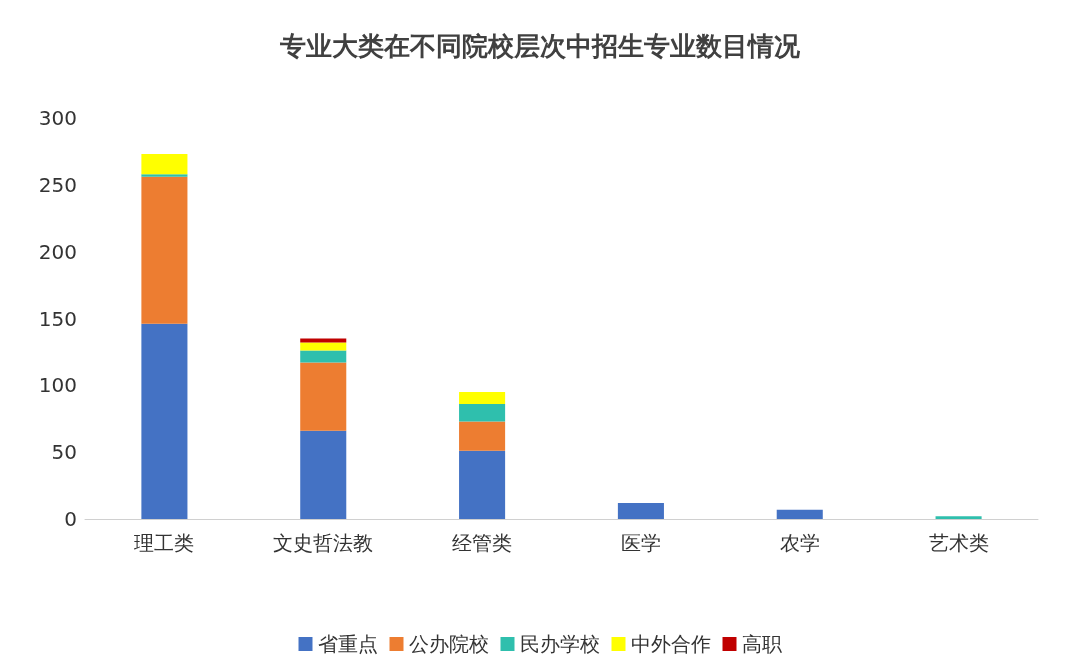 This screenshot has width=1080, height=669. I want to click on x-tick-label: 经管类, so click(482, 543).